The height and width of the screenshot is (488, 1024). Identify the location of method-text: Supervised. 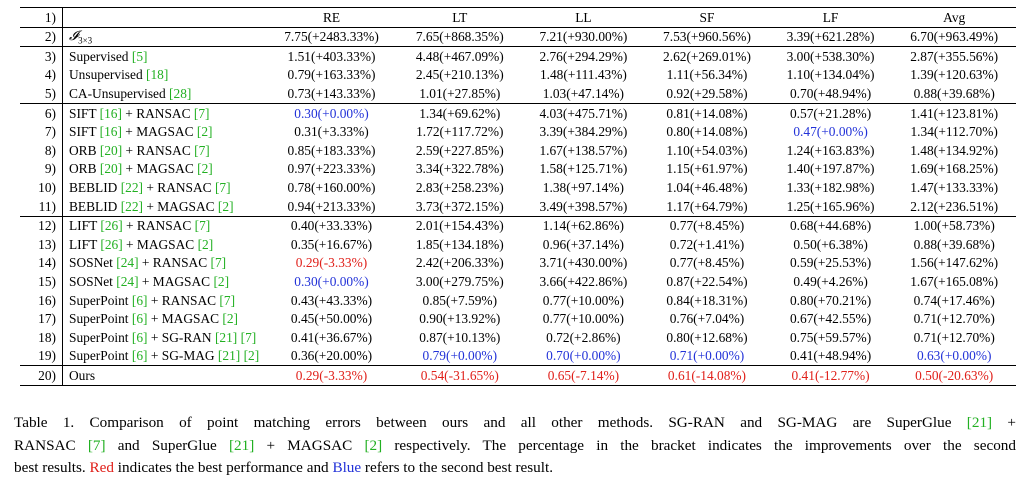
(100, 56).